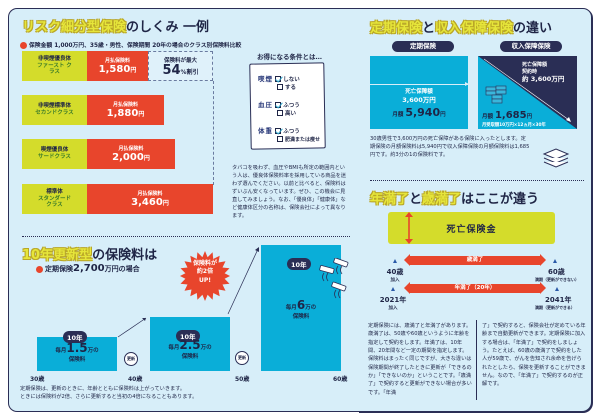 This screenshot has width=600, height=418. Describe the element at coordinates (291, 114) in the screenshot. I see `checklist-other: 高い` at that location.